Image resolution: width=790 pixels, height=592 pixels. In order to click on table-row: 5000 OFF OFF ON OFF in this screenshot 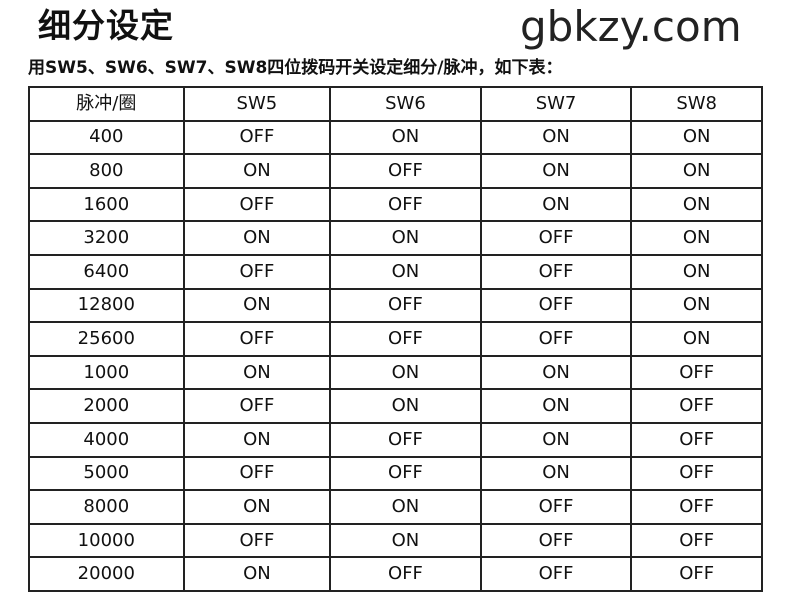, I will do `click(395, 473)`.